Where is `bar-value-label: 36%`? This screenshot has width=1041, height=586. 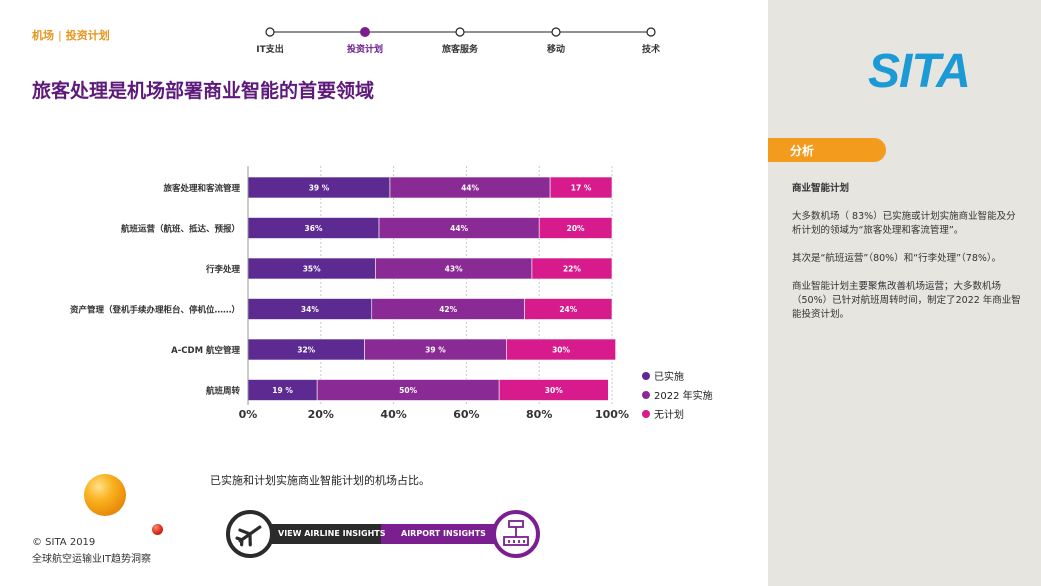
bar-value-label: 36% is located at coordinates (314, 228).